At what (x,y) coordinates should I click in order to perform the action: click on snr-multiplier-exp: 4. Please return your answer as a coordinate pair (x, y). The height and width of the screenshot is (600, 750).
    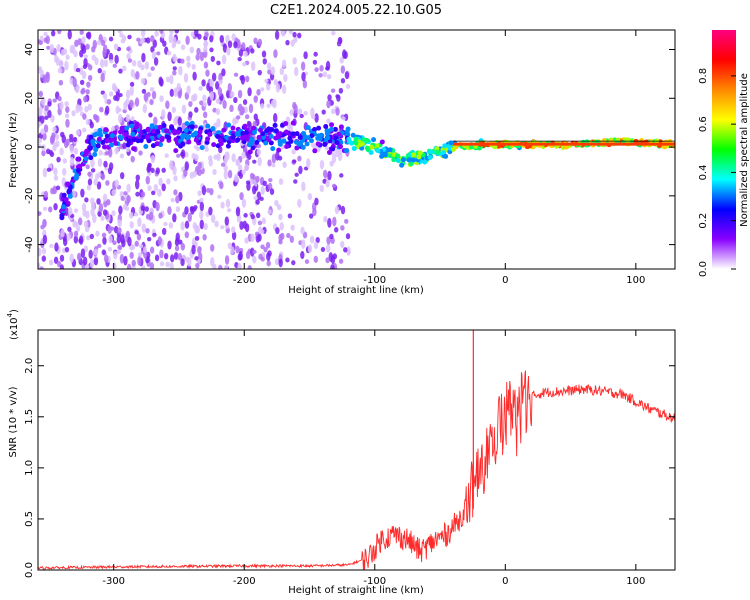
    Looking at the image, I should click on (10, 314).